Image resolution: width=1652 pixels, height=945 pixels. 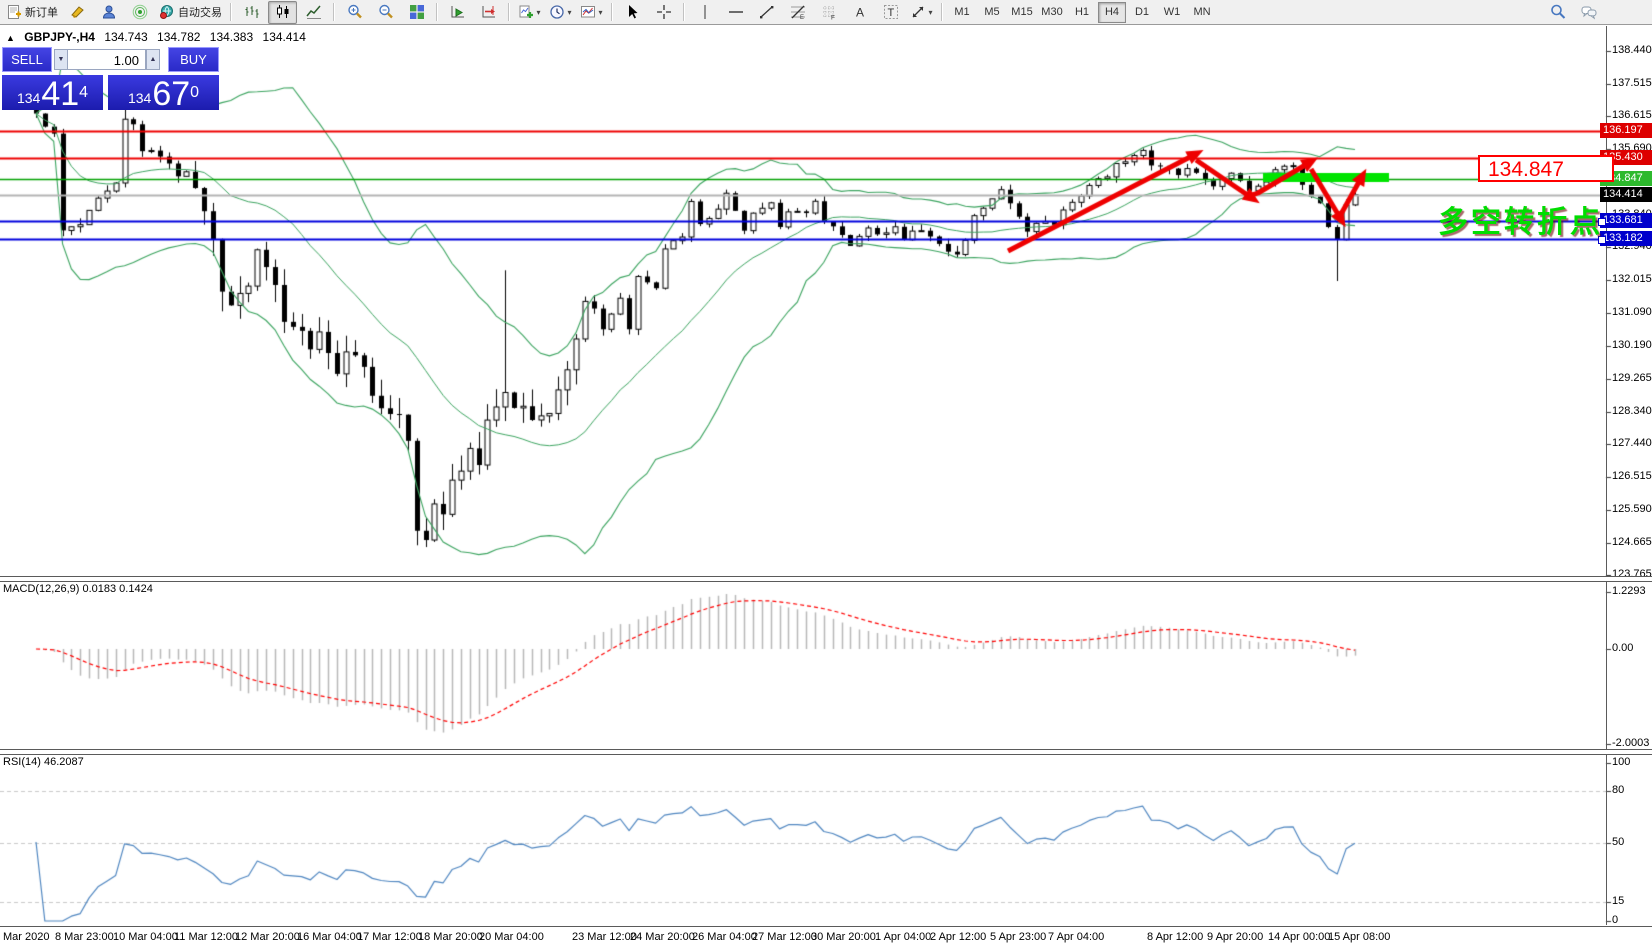 I want to click on zoom-in-icon, so click(x=355, y=12).